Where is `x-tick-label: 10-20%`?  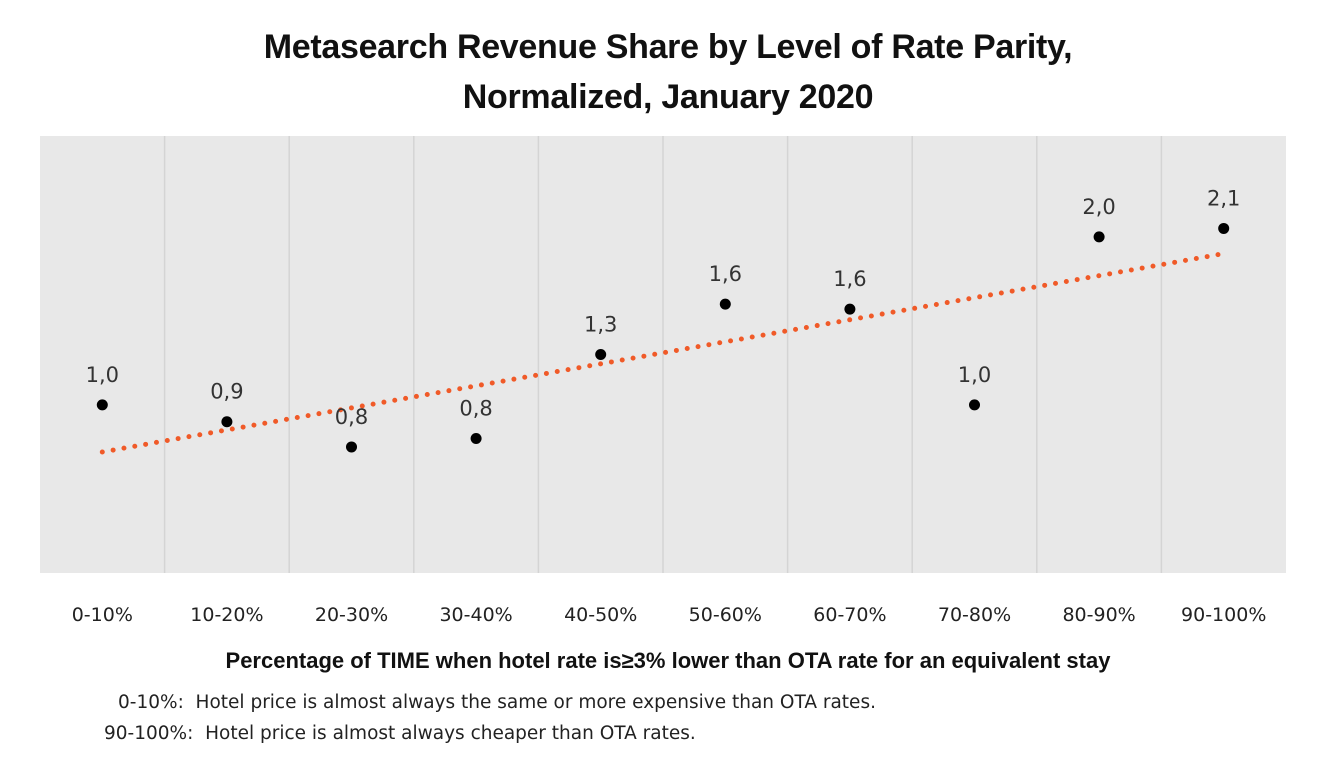
x-tick-label: 10-20% is located at coordinates (226, 615).